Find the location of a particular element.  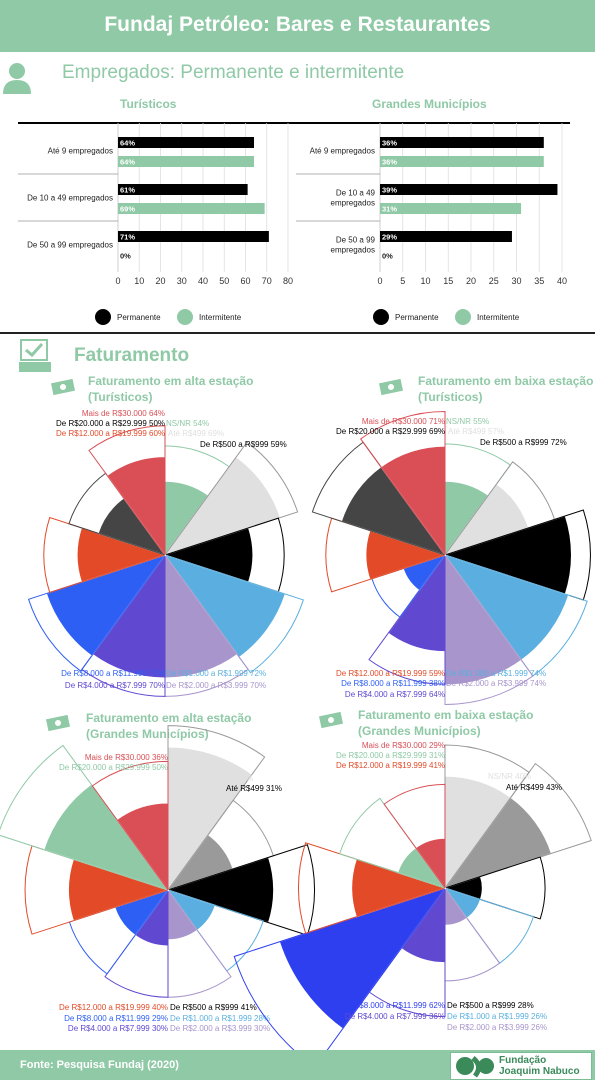

fundaj-logo: Fundação Joaquim Nabuco is located at coordinates (521, 1066).